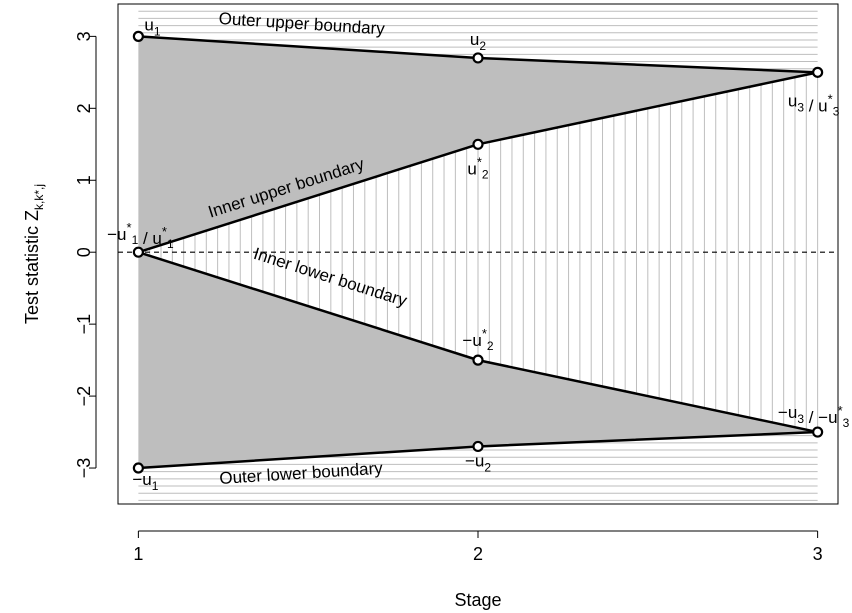 The width and height of the screenshot is (852, 613). What do you see at coordinates (821, 417) in the screenshot?
I see `label-neg-u3-part: / −u` at bounding box center [821, 417].